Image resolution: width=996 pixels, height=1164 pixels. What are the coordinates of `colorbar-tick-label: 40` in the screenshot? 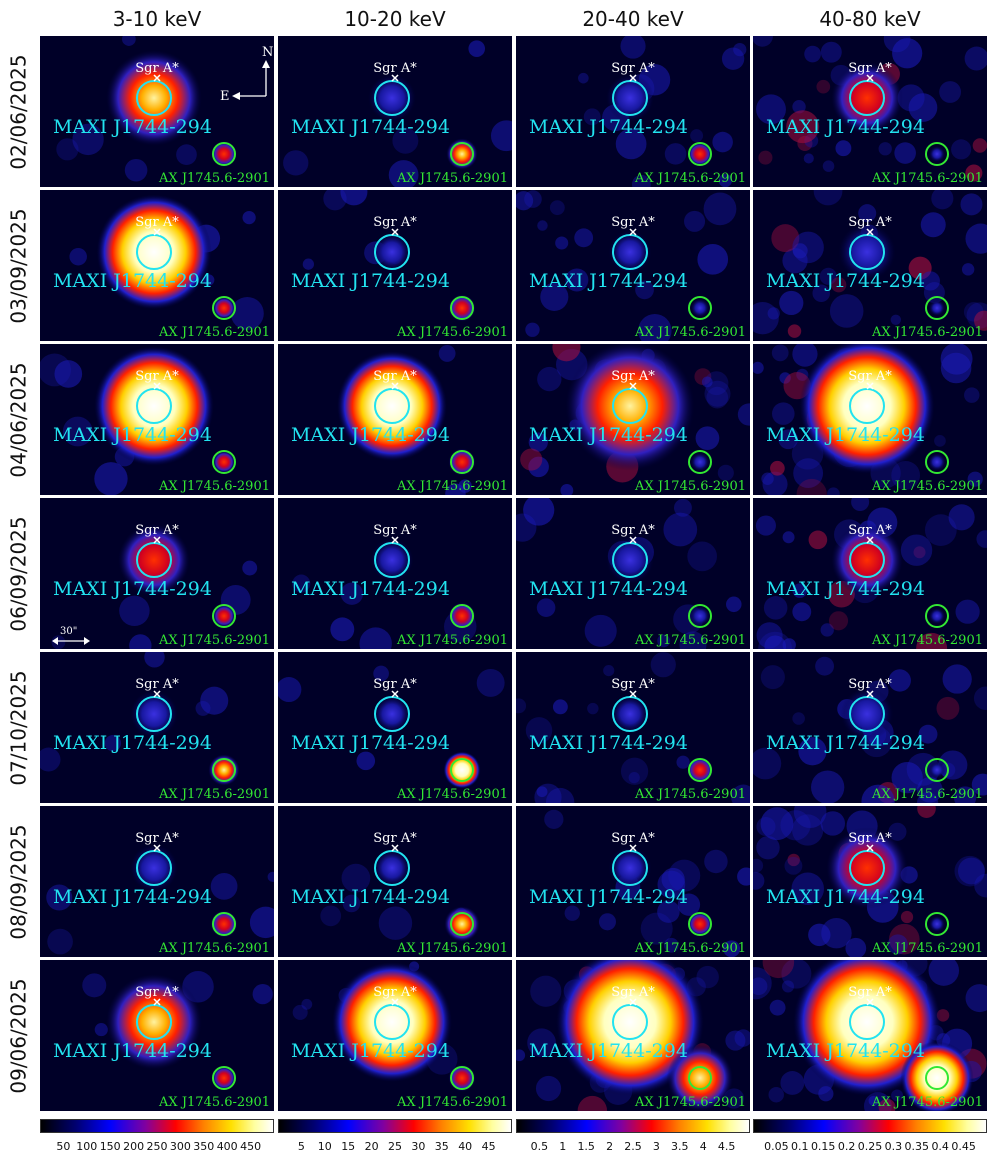 It's located at (465, 1146).